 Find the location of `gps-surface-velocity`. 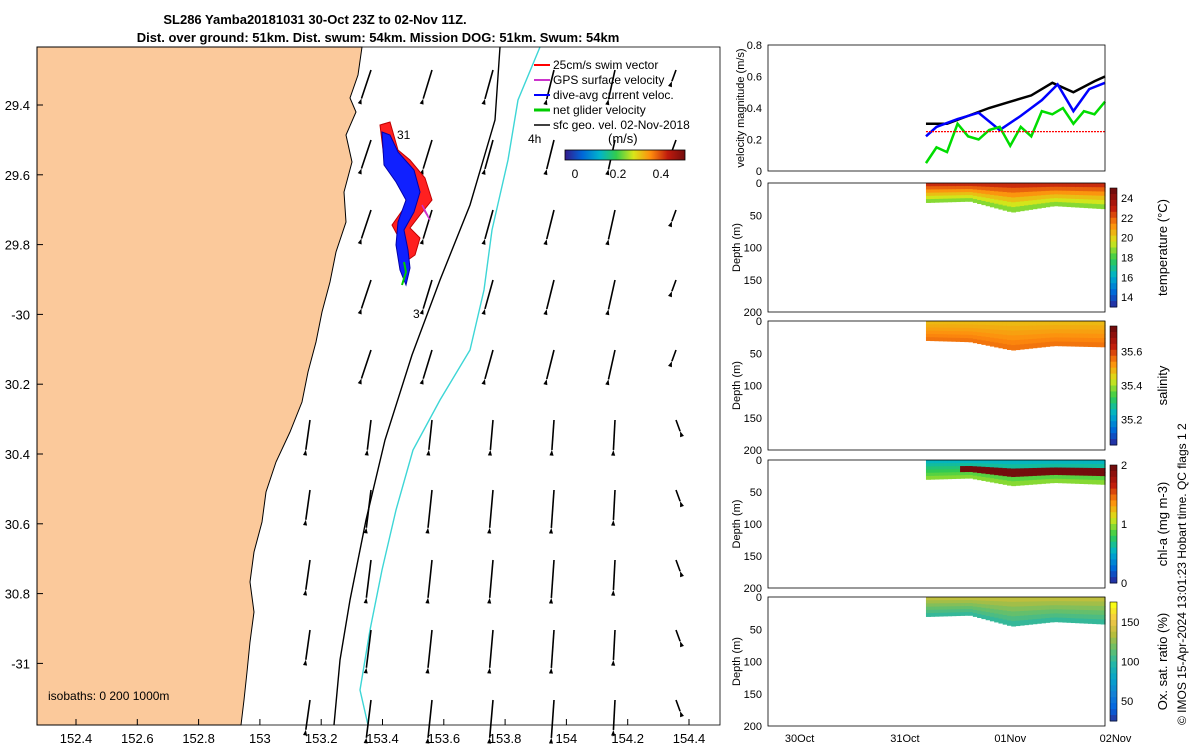

gps-surface-velocity is located at coordinates (426, 212).